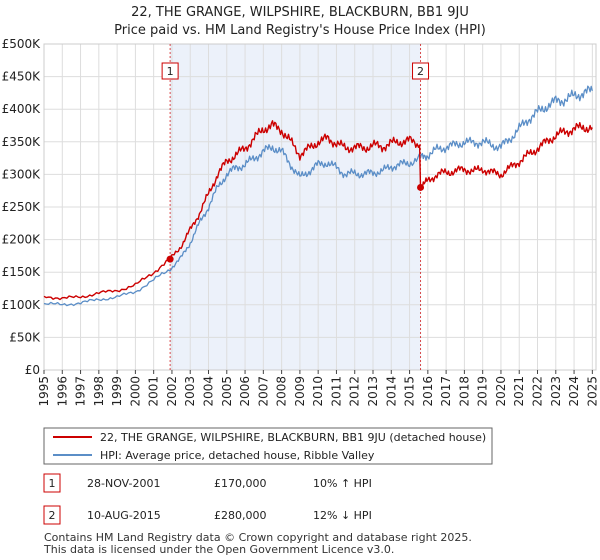 This screenshot has height=560, width=600. What do you see at coordinates (501, 391) in the screenshot?
I see `x-tick-label: 2020` at bounding box center [501, 391].